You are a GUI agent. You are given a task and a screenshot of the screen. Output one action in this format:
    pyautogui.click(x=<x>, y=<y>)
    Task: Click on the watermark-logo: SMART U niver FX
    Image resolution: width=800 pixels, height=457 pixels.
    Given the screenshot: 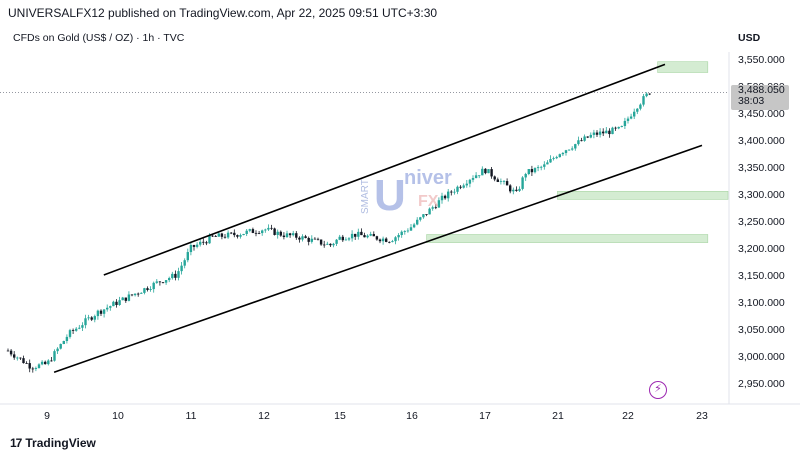 What is the action you would take?
    pyautogui.click(x=421, y=190)
    